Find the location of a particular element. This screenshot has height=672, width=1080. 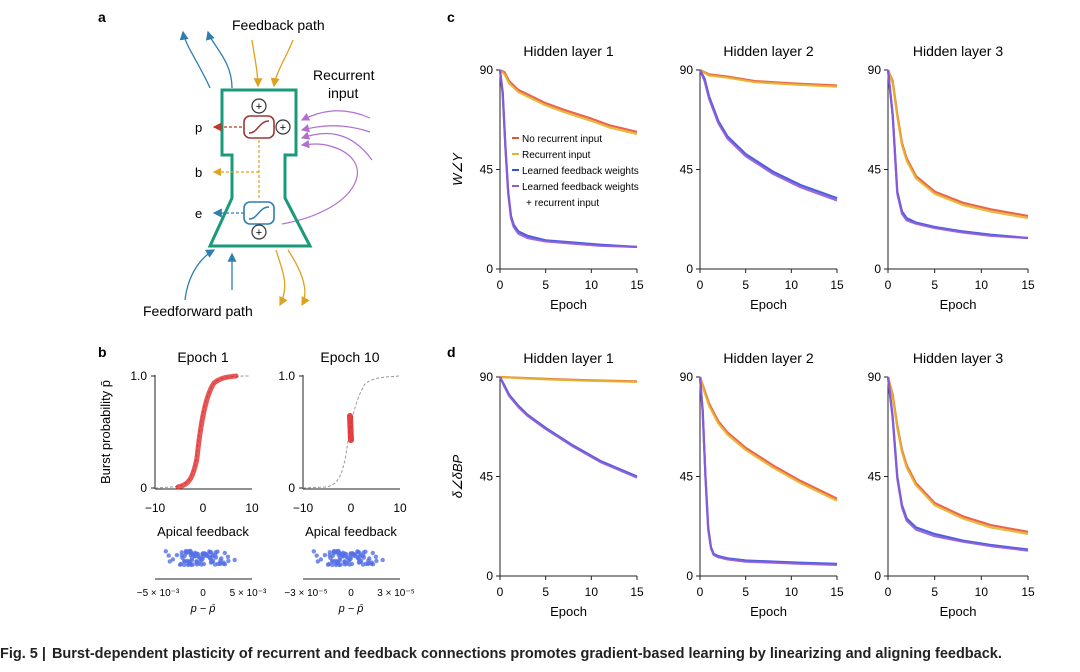

b1-xtick-1: −10 is located at coordinates (155, 508).